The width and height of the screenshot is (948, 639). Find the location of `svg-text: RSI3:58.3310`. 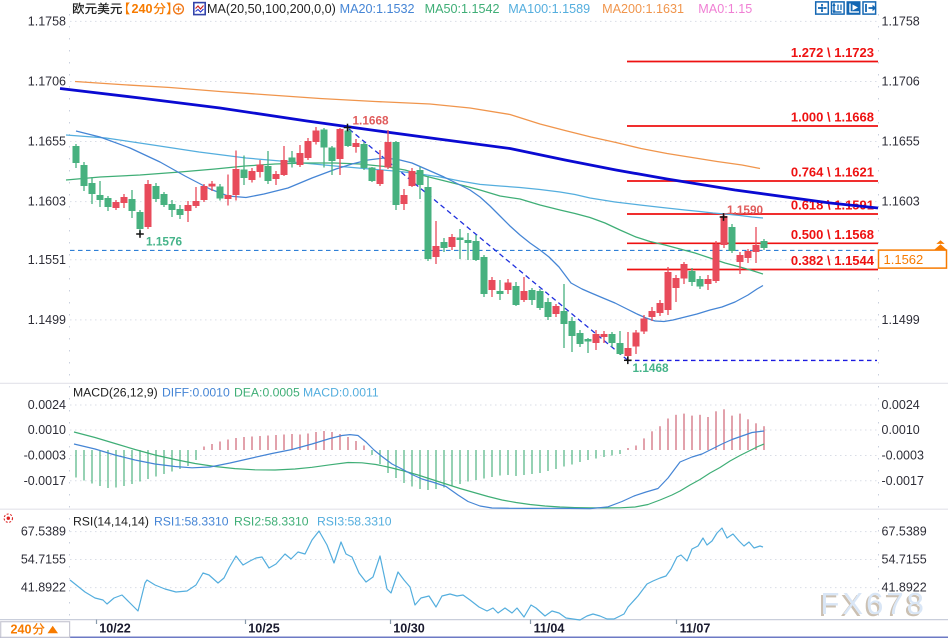

svg-text: RSI3:58.3310 is located at coordinates (354, 521).